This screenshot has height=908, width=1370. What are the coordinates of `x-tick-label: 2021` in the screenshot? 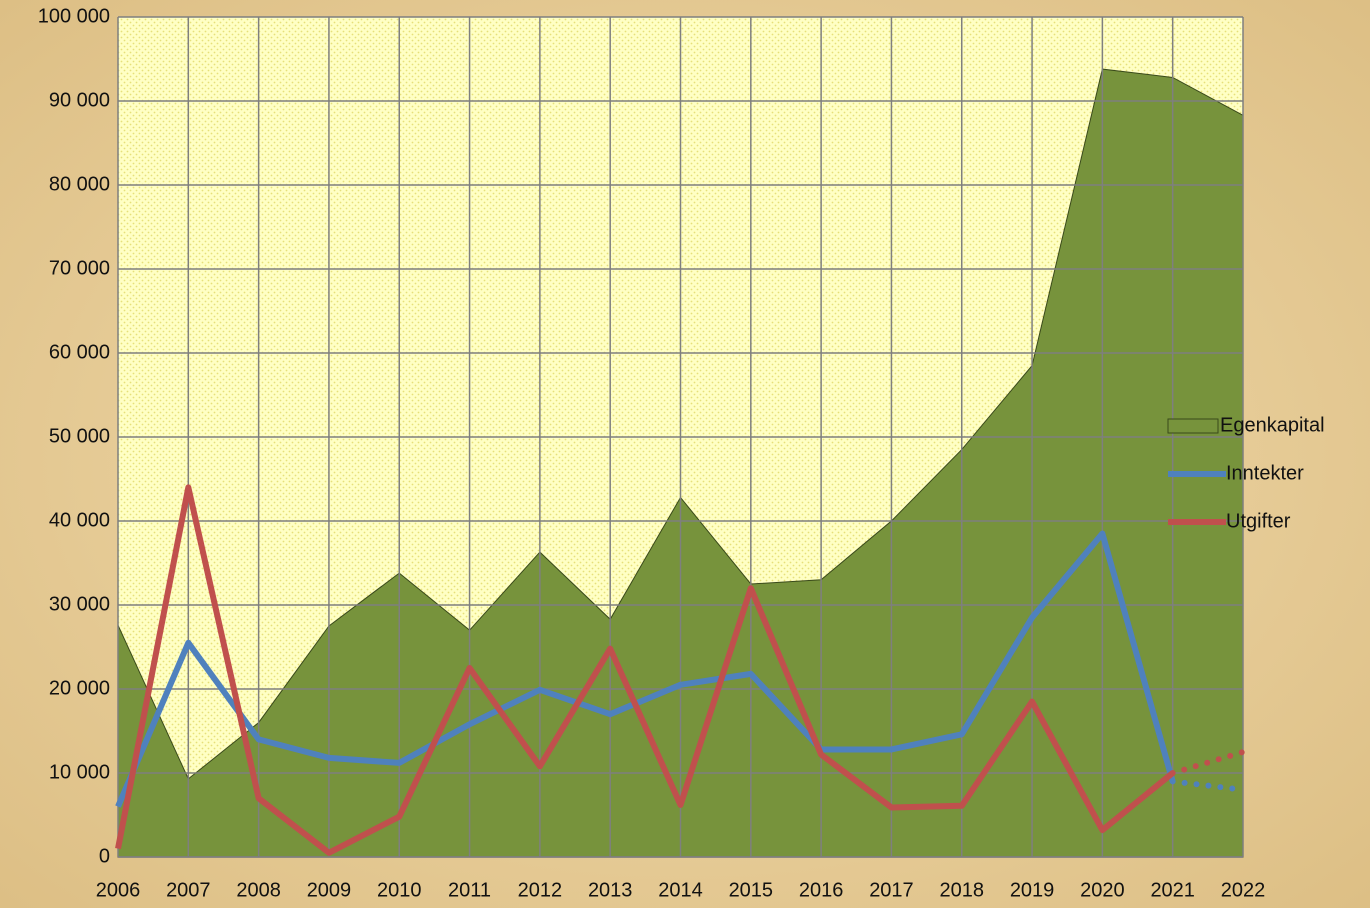 It's located at (1172, 890).